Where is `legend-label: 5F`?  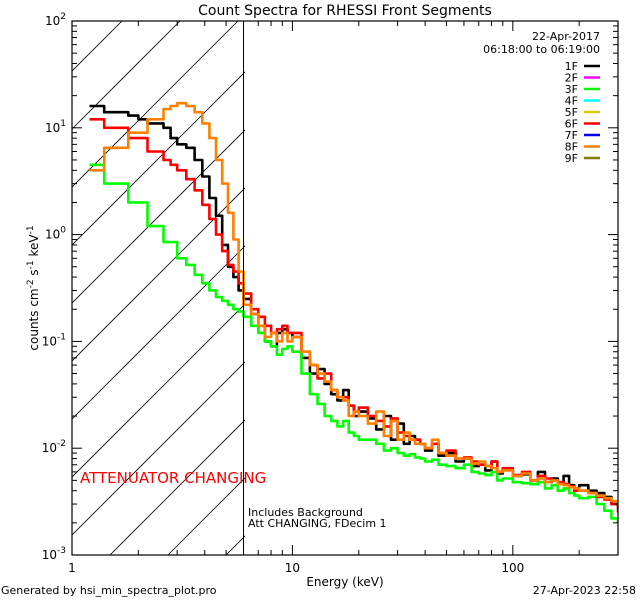
legend-label: 5F is located at coordinates (571, 112).